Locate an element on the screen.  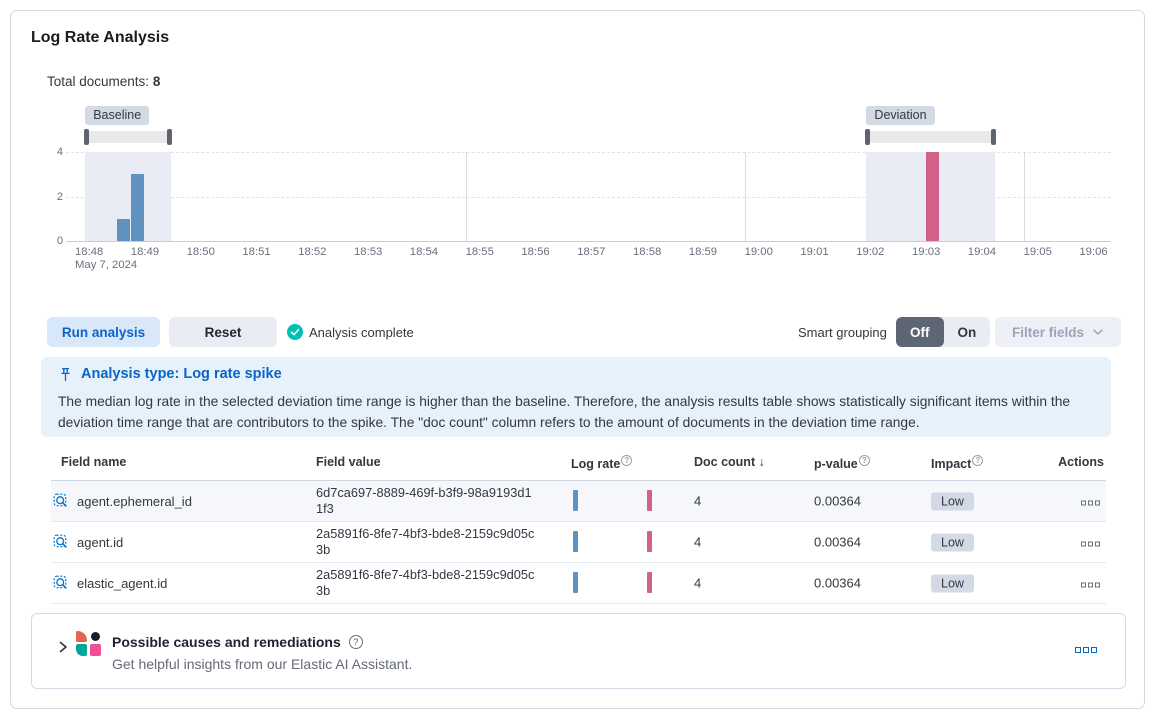
toggle-on-button: On is located at coordinates (967, 332).